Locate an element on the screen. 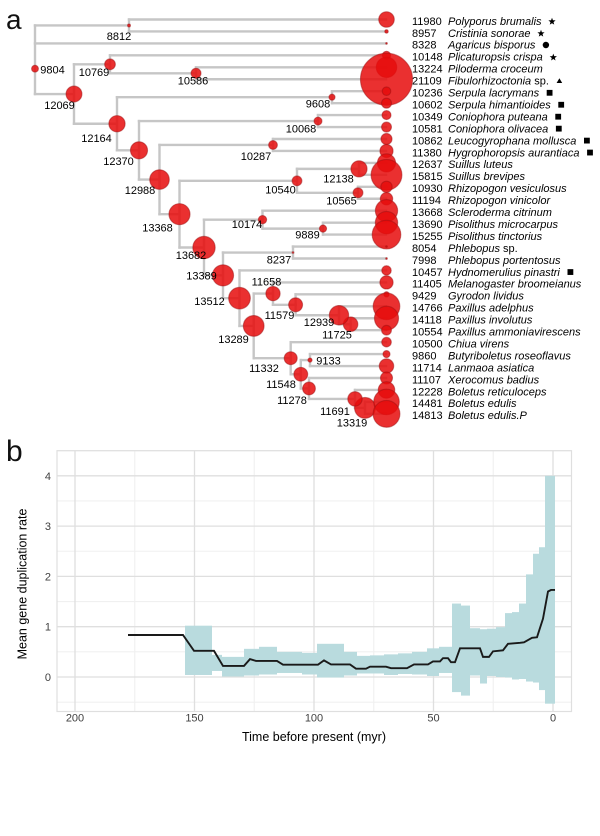 This screenshot has width=600, height=836. svg-text: 1 is located at coordinates (48, 628).